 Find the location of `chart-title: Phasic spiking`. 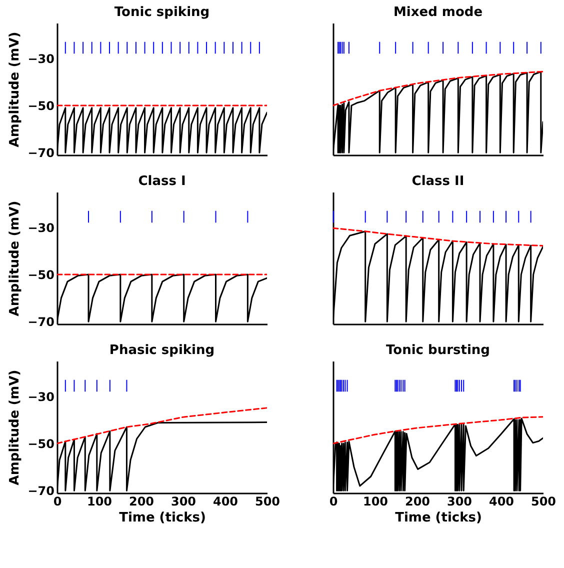

chart-title: Phasic spiking is located at coordinates (162, 350).